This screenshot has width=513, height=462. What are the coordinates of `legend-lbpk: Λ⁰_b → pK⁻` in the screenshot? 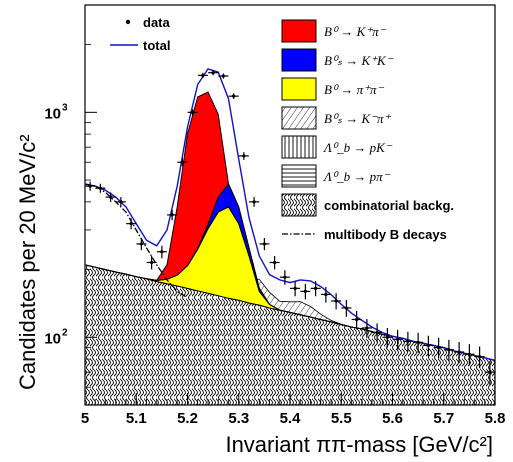 It's located at (337, 147).